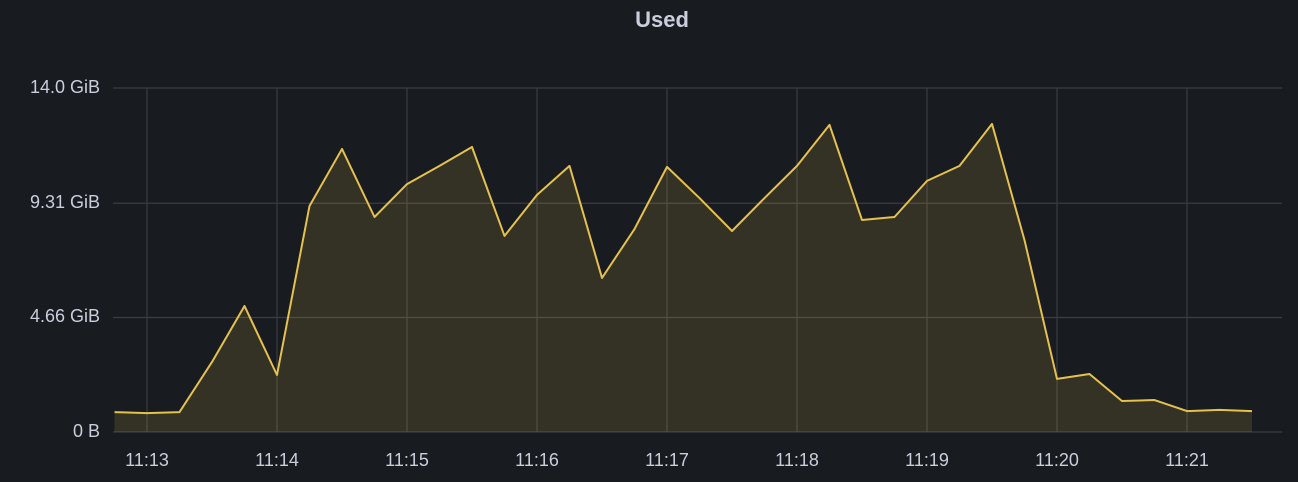 This screenshot has height=482, width=1298. I want to click on x-tick-label: 11:18, so click(797, 460).